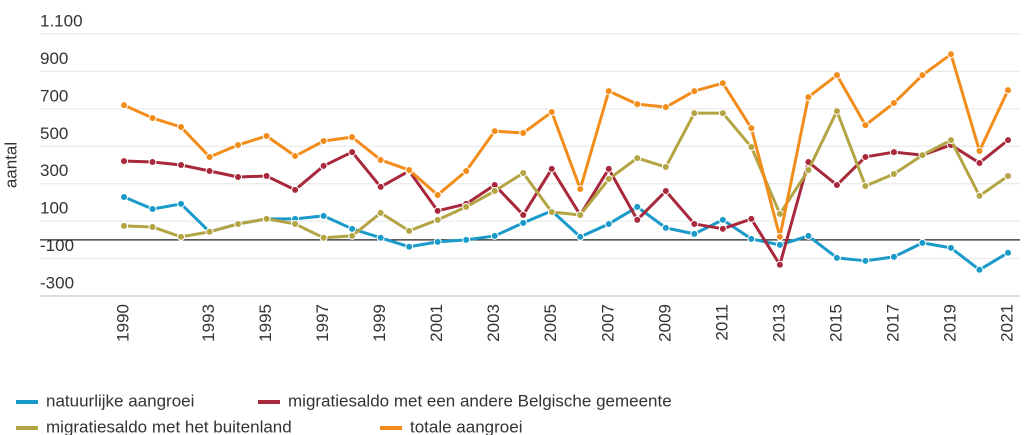 The image size is (1024, 435). Describe the element at coordinates (664, 323) in the screenshot. I see `x-tick-label: 2009` at that location.